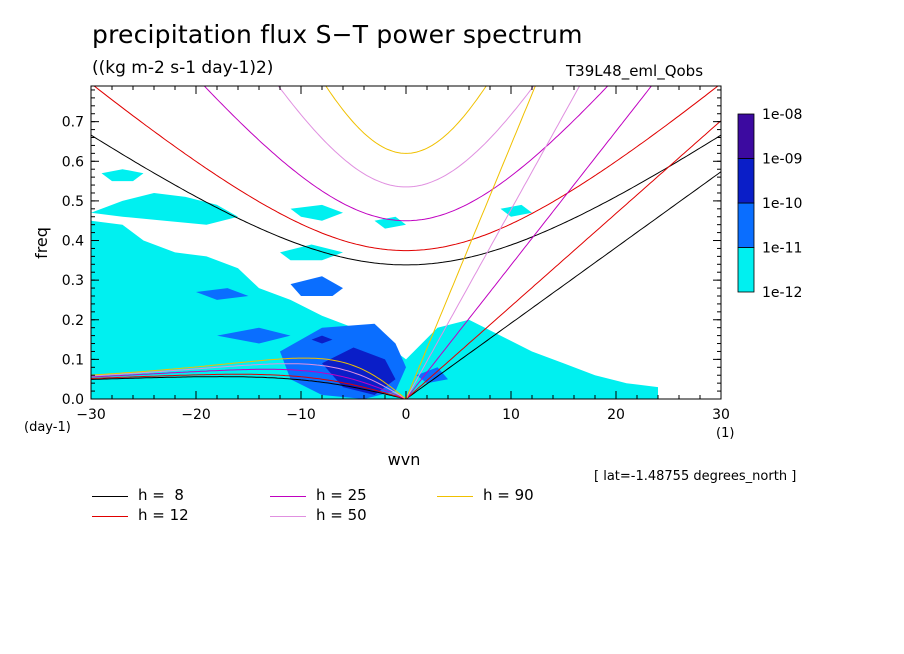 The image size is (904, 654). I want to click on curve-wig-h50, so click(406, 137).